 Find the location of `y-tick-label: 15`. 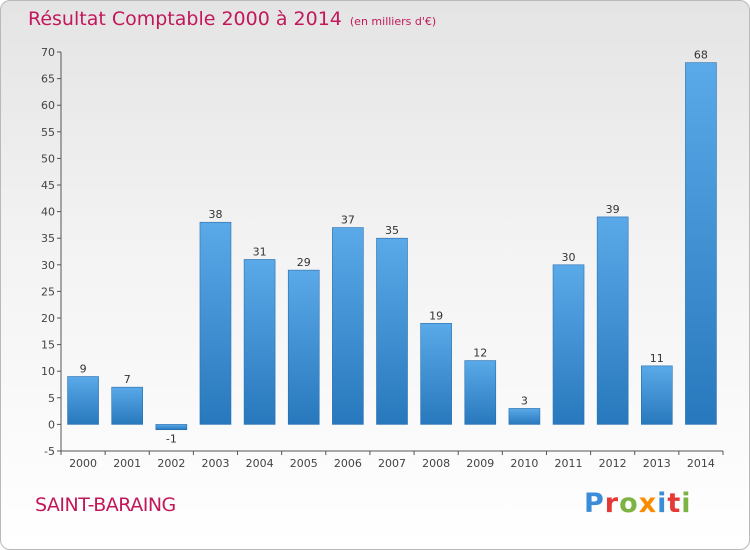

y-tick-label: 15 is located at coordinates (48, 345).